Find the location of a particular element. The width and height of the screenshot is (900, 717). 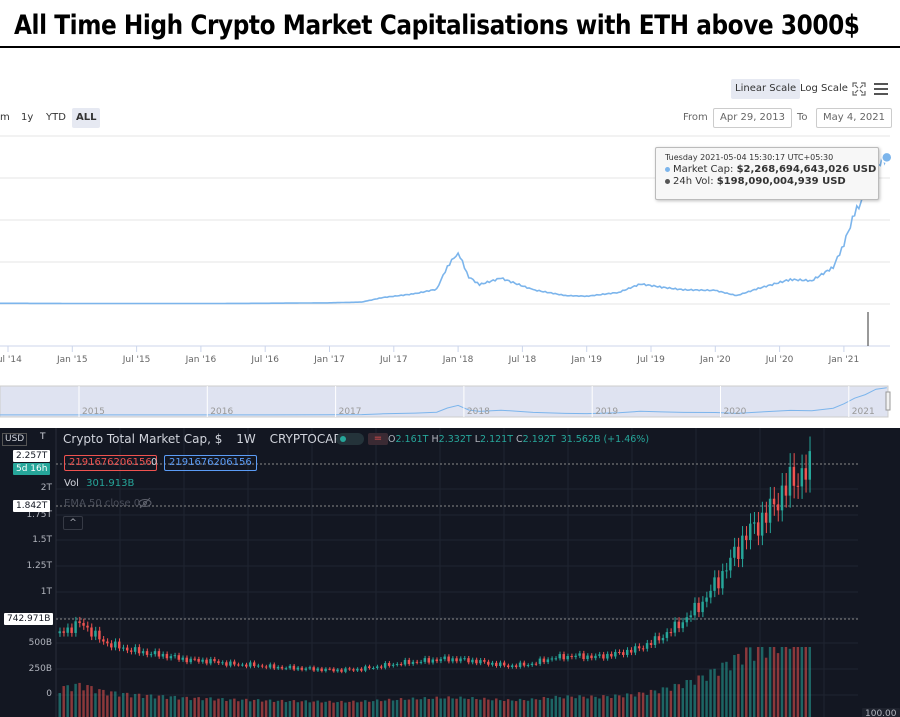

zoom-button-1y: 1y is located at coordinates (27, 117).